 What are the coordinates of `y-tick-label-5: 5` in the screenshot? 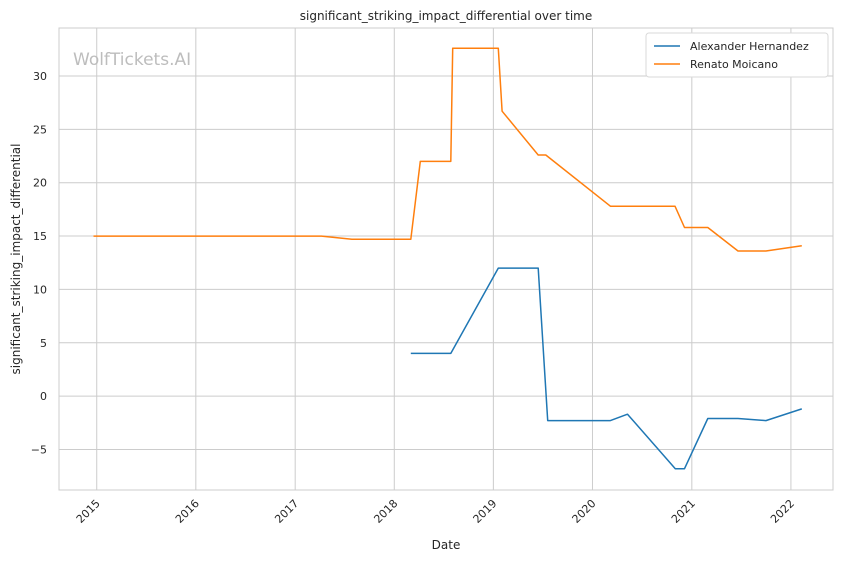 It's located at (43, 343).